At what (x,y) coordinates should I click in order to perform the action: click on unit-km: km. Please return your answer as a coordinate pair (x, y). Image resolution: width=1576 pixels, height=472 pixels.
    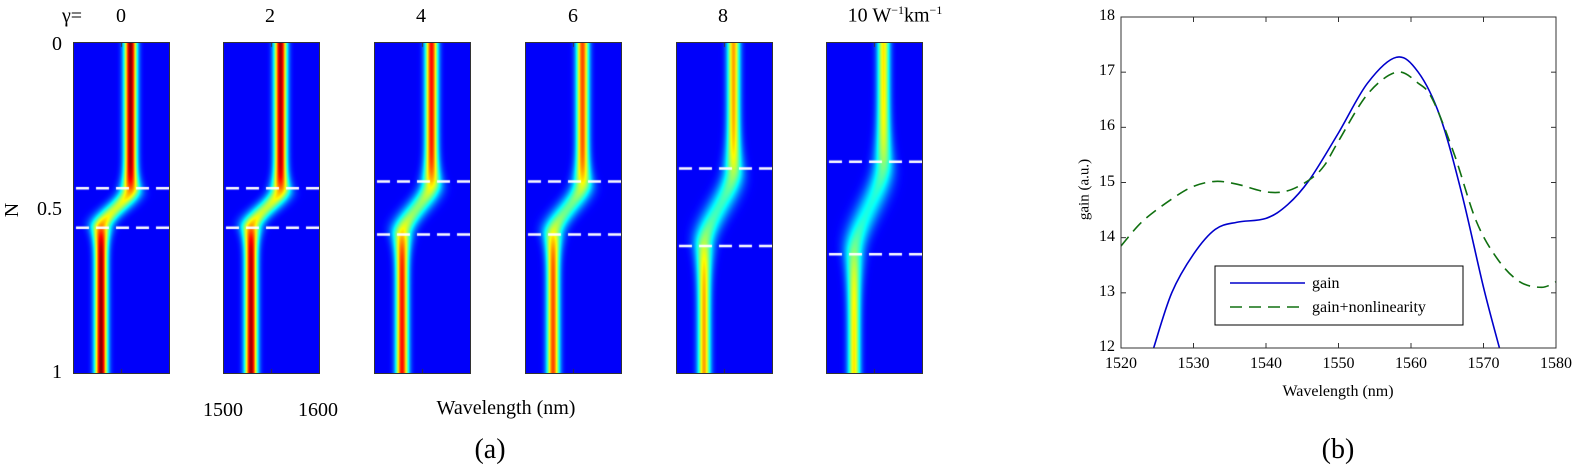
    Looking at the image, I should click on (916, 15).